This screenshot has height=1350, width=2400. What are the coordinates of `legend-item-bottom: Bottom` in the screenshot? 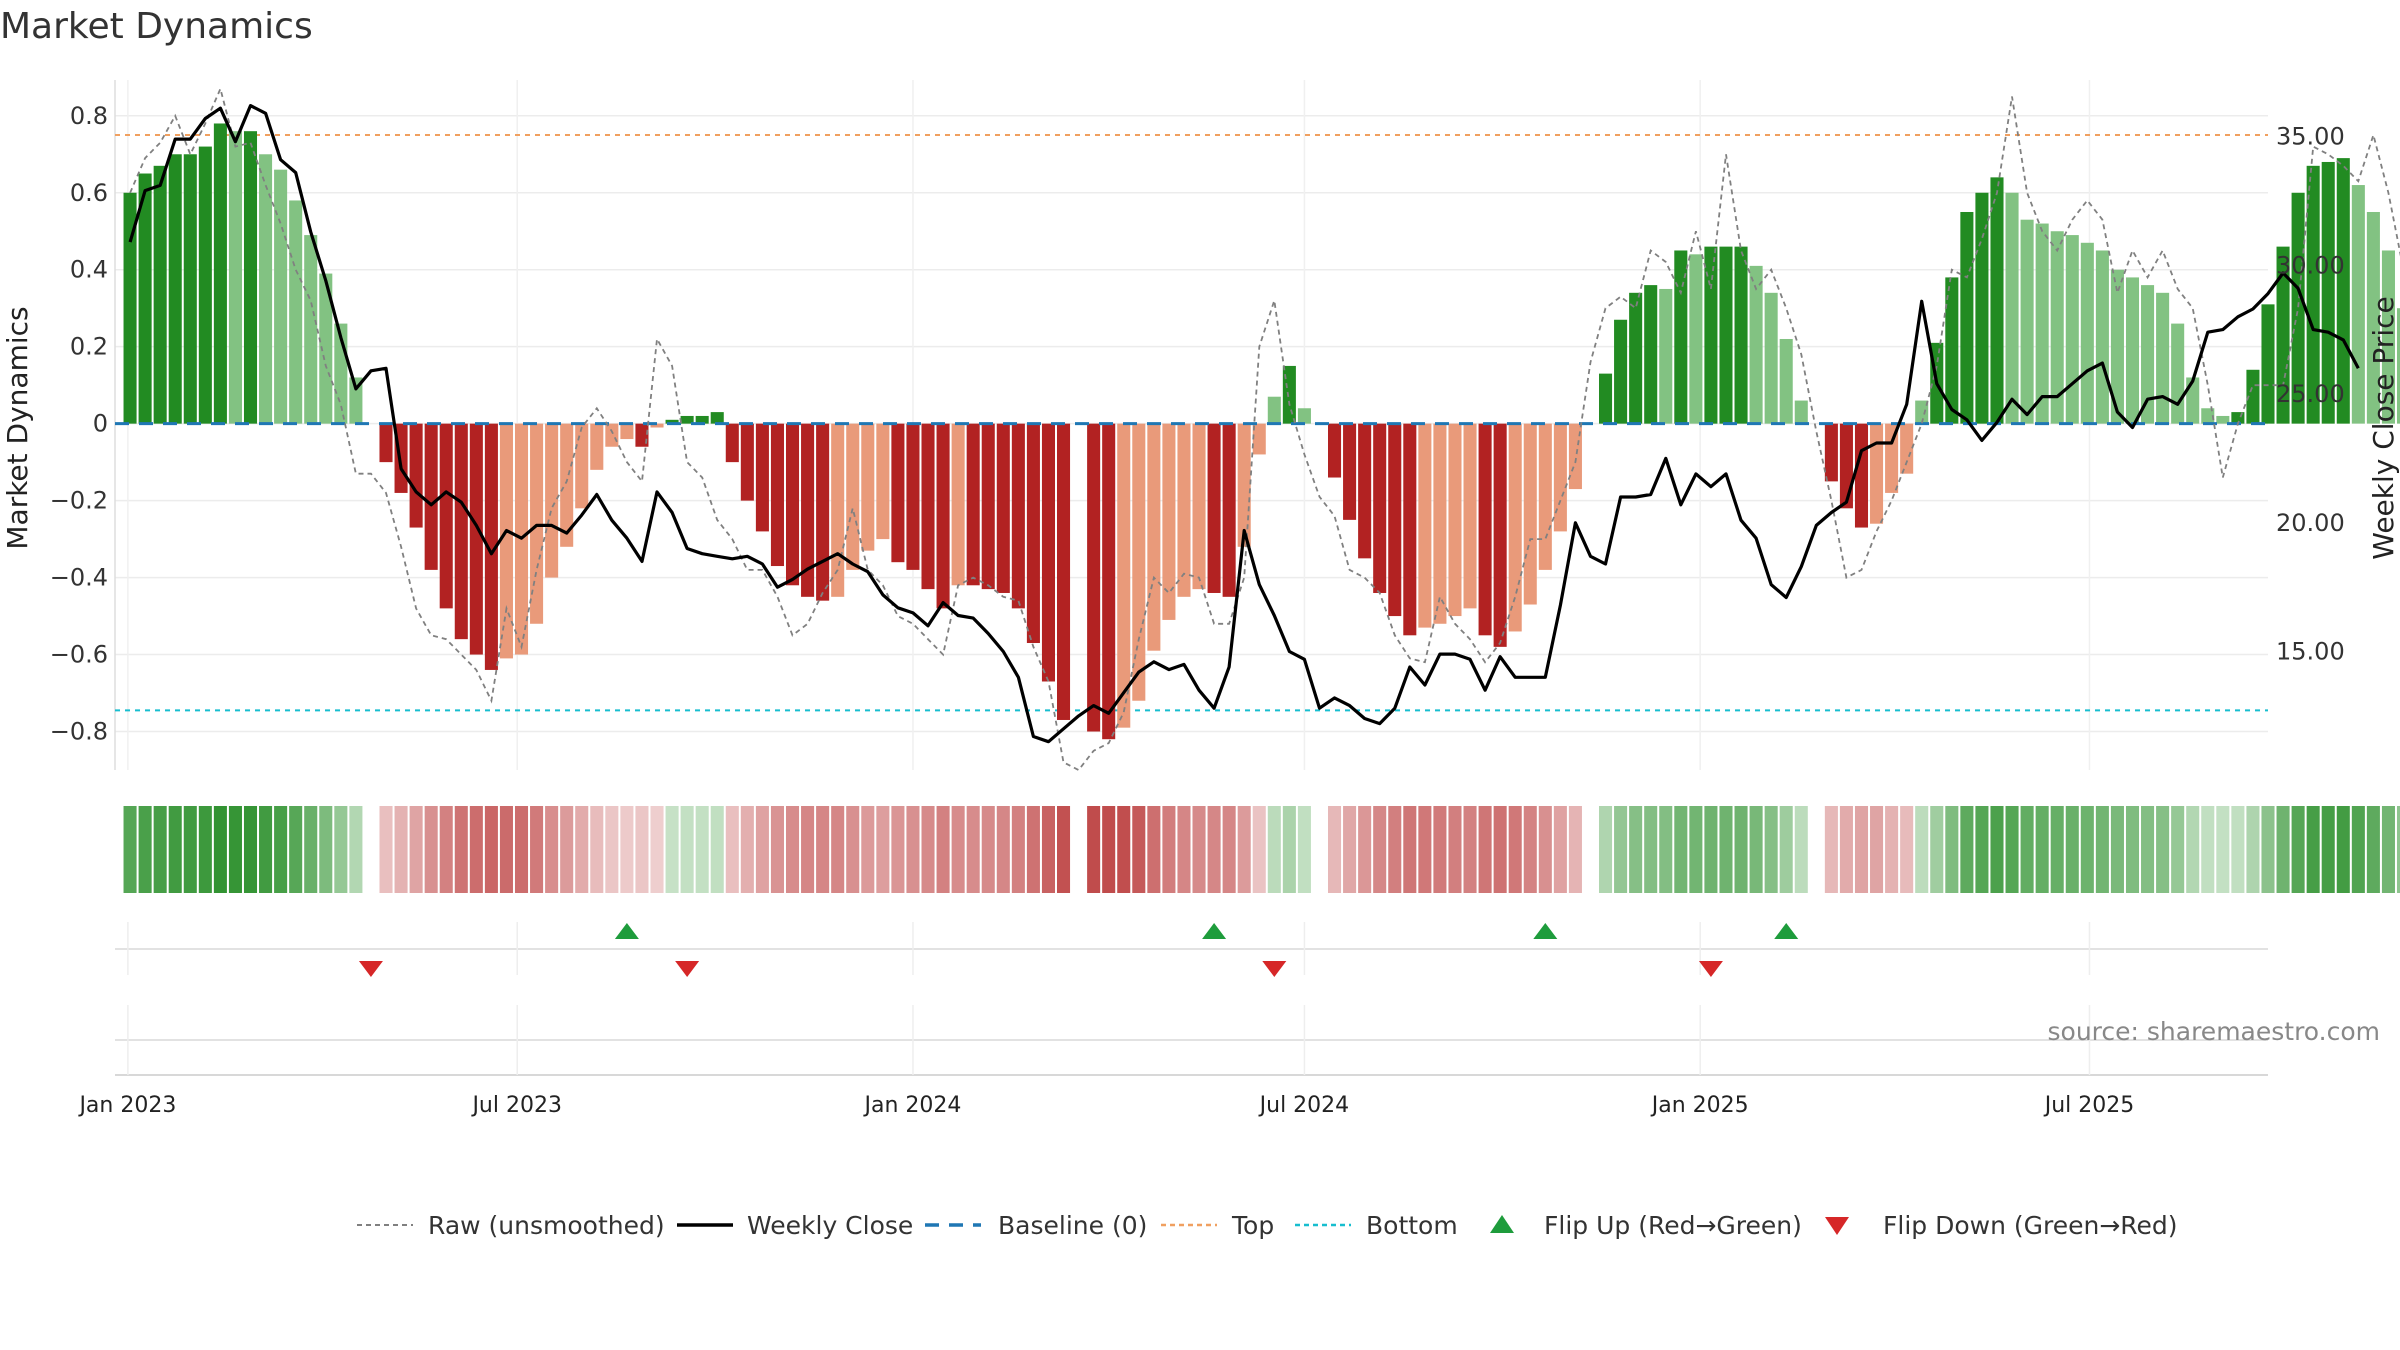 It's located at (1376, 1225).